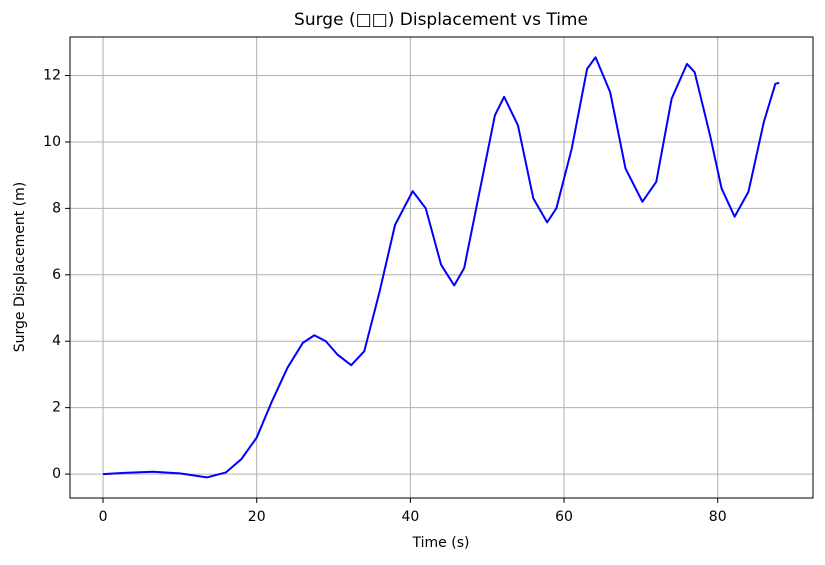 The height and width of the screenshot is (565, 825). What do you see at coordinates (56, 208) in the screenshot?
I see `y-tick-label: 8` at bounding box center [56, 208].